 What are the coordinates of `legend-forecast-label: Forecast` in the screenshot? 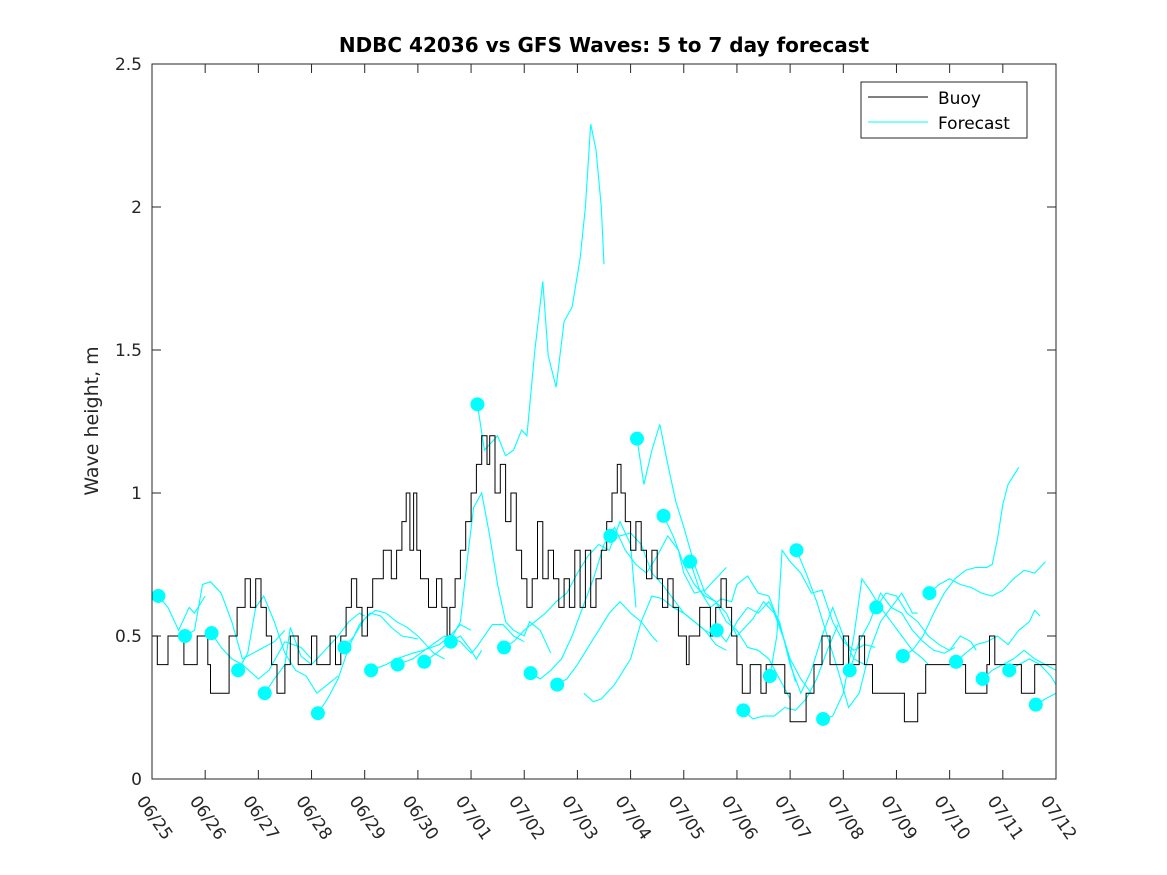 It's located at (974, 124).